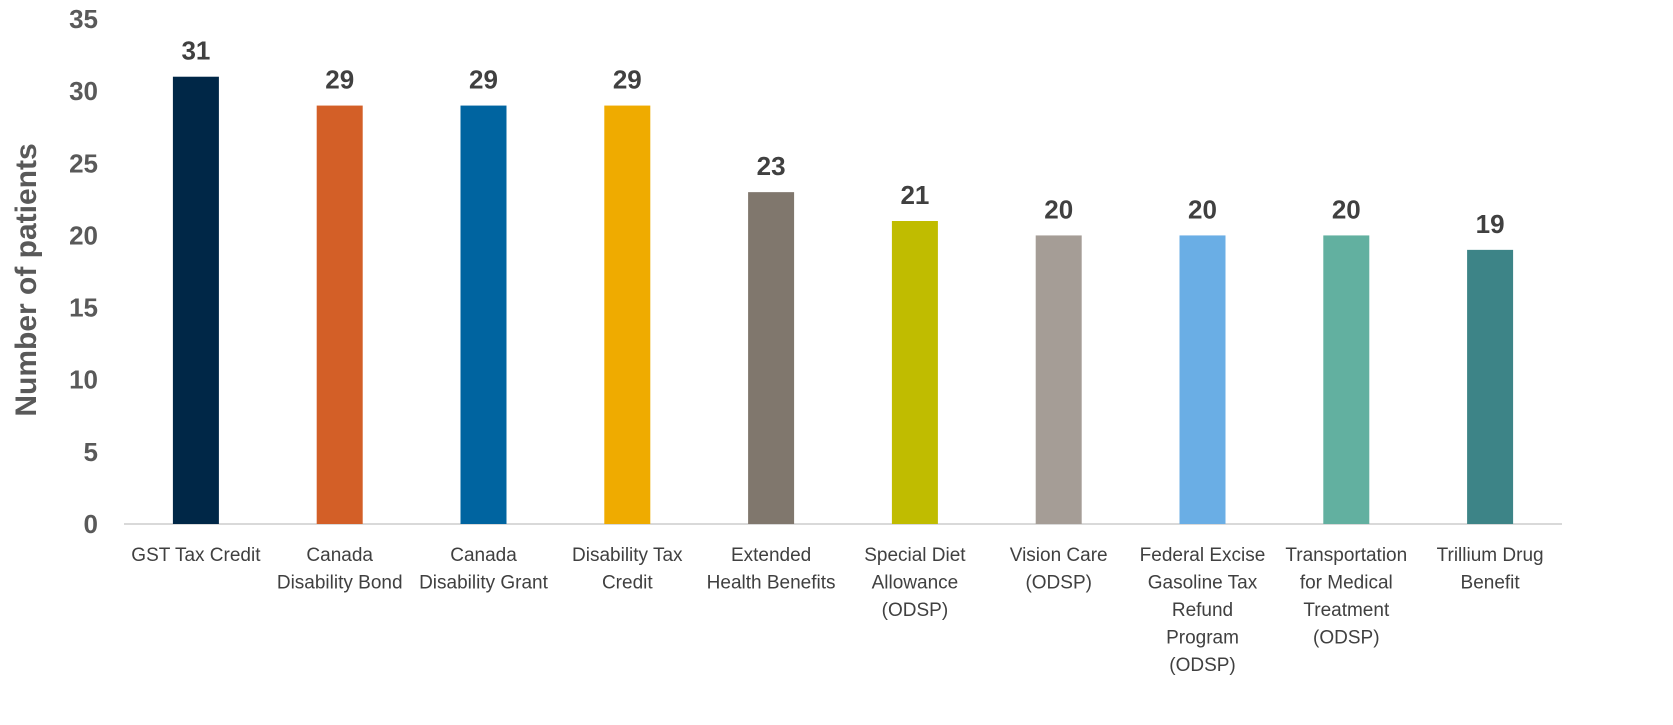 The image size is (1673, 725). I want to click on x-tick-label: Extended Health Benefits, so click(771, 569).